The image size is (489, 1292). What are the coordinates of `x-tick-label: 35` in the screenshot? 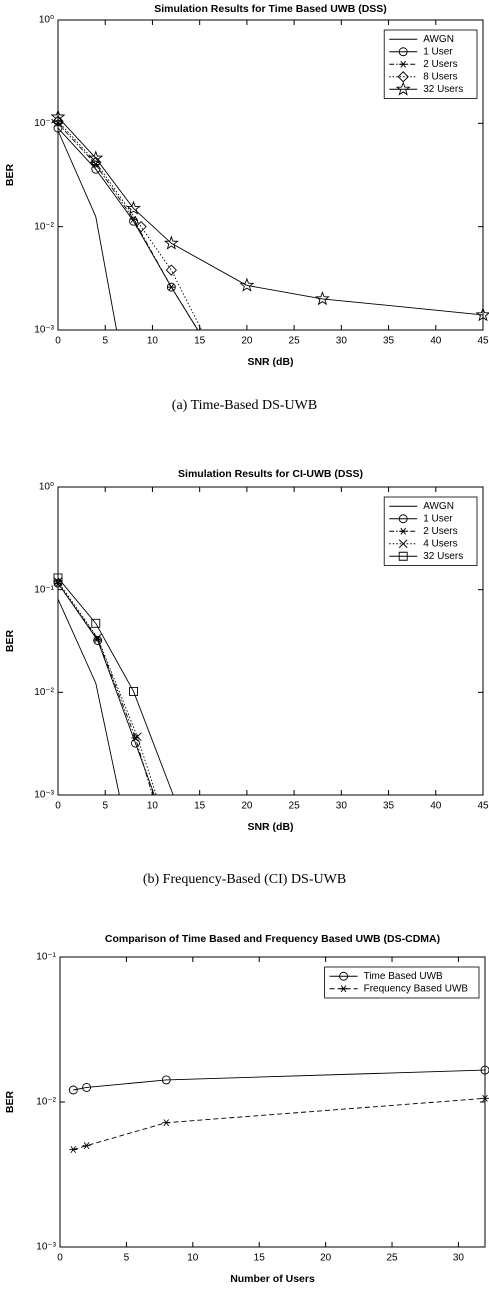 It's located at (389, 341).